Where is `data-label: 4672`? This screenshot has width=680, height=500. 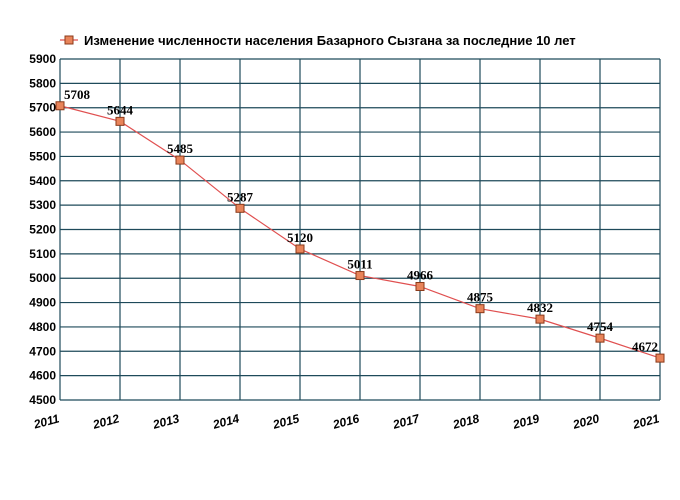
data-label: 4672 is located at coordinates (645, 346).